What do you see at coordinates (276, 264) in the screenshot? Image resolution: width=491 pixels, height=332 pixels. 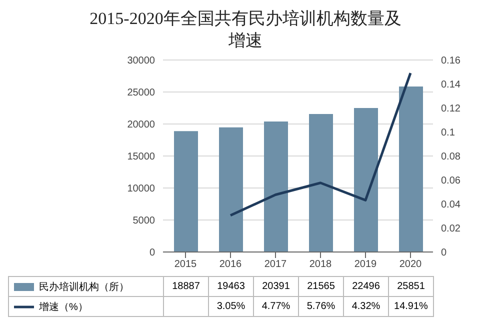 I see `x-tick-label: 2017` at bounding box center [276, 264].